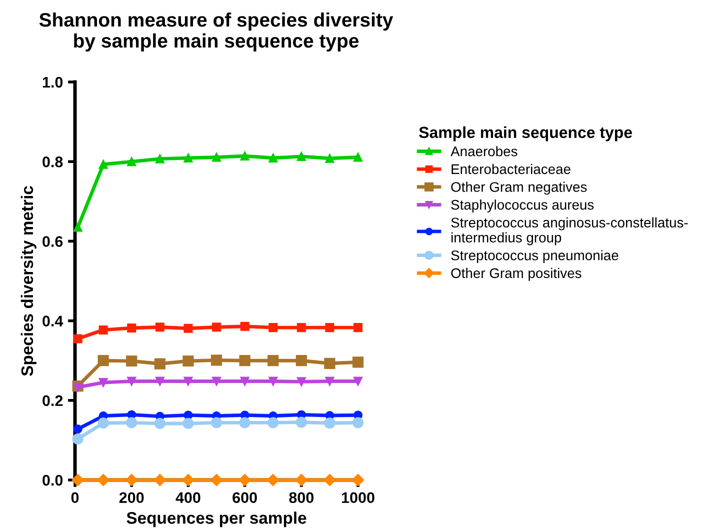  Describe the element at coordinates (53, 321) in the screenshot. I see `y-tick-label: 0.4` at that location.